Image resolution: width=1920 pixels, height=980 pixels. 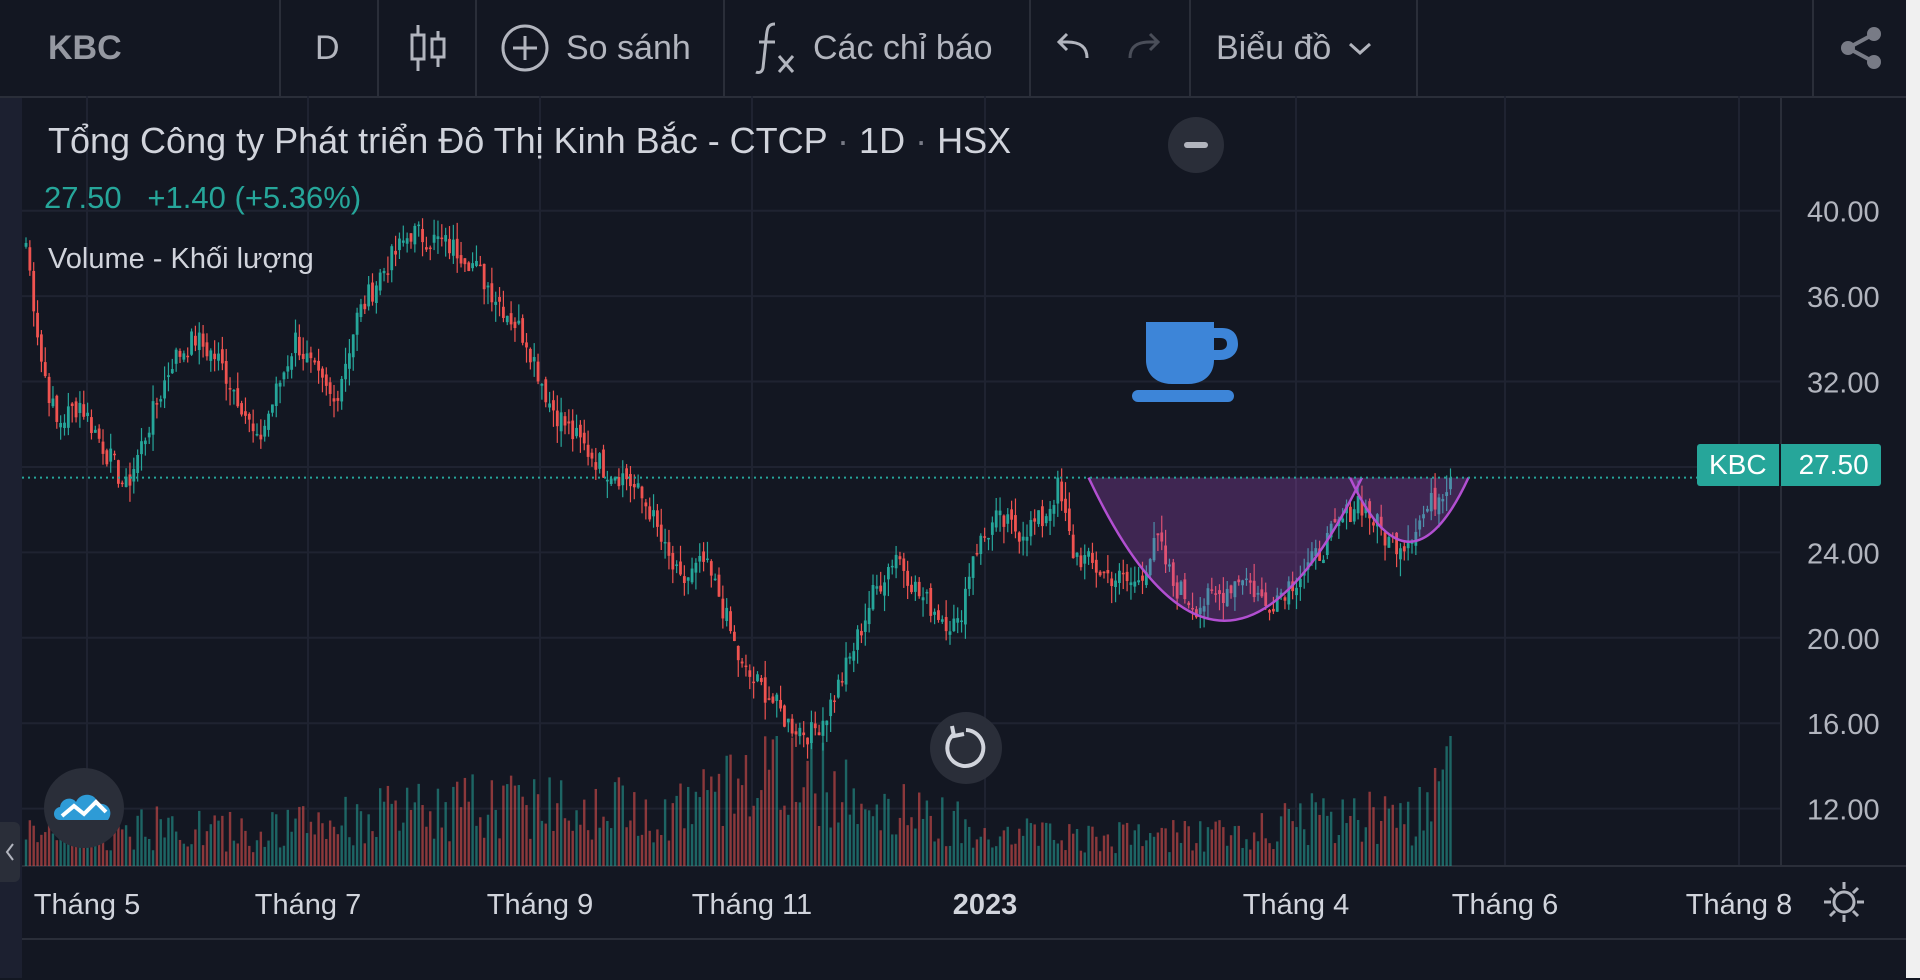 What do you see at coordinates (1073, 48) in the screenshot?
I see `undo-button` at bounding box center [1073, 48].